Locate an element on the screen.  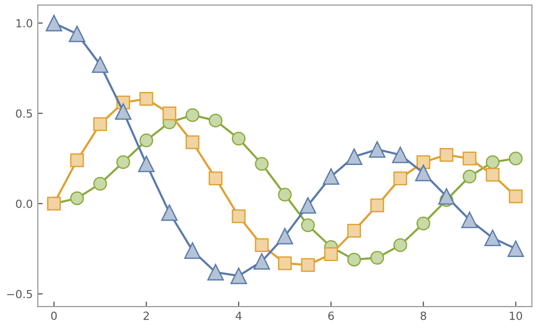
y-tick-label: 0.0 is located at coordinates (24, 204).